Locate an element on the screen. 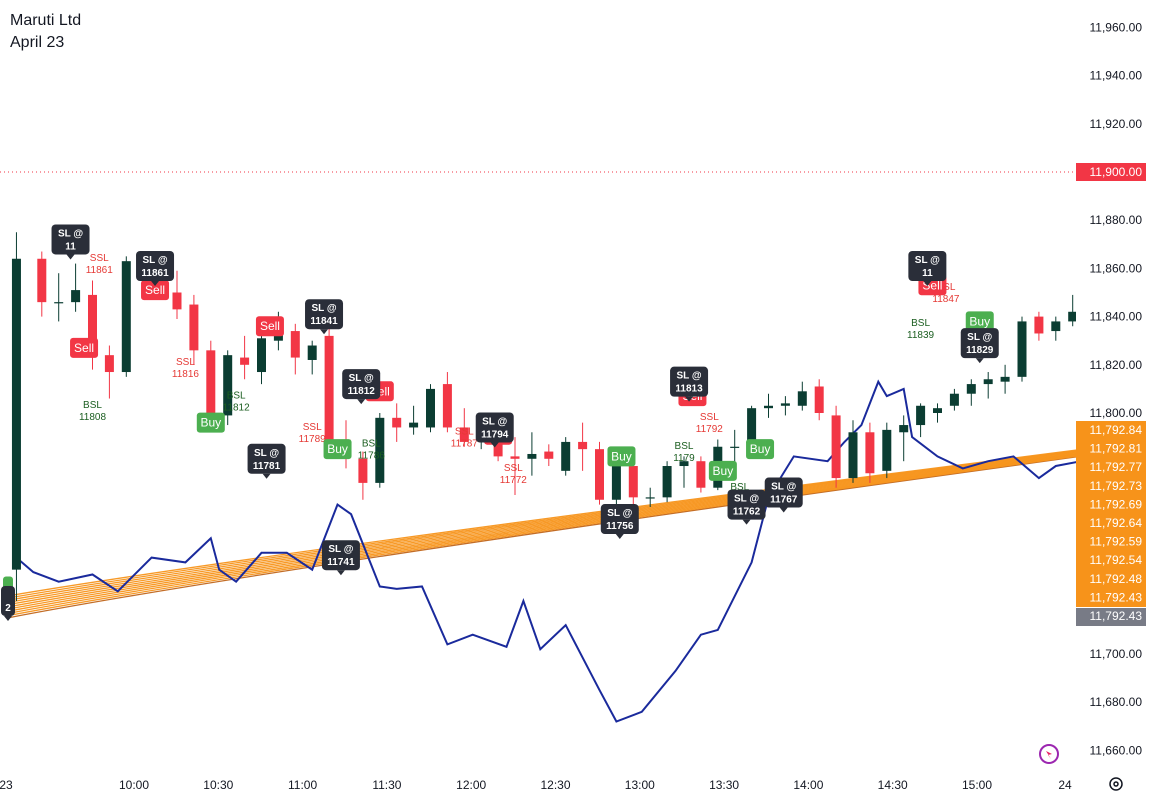 The image size is (1150, 800). stop-loss-tag: 2 is located at coordinates (8, 603).